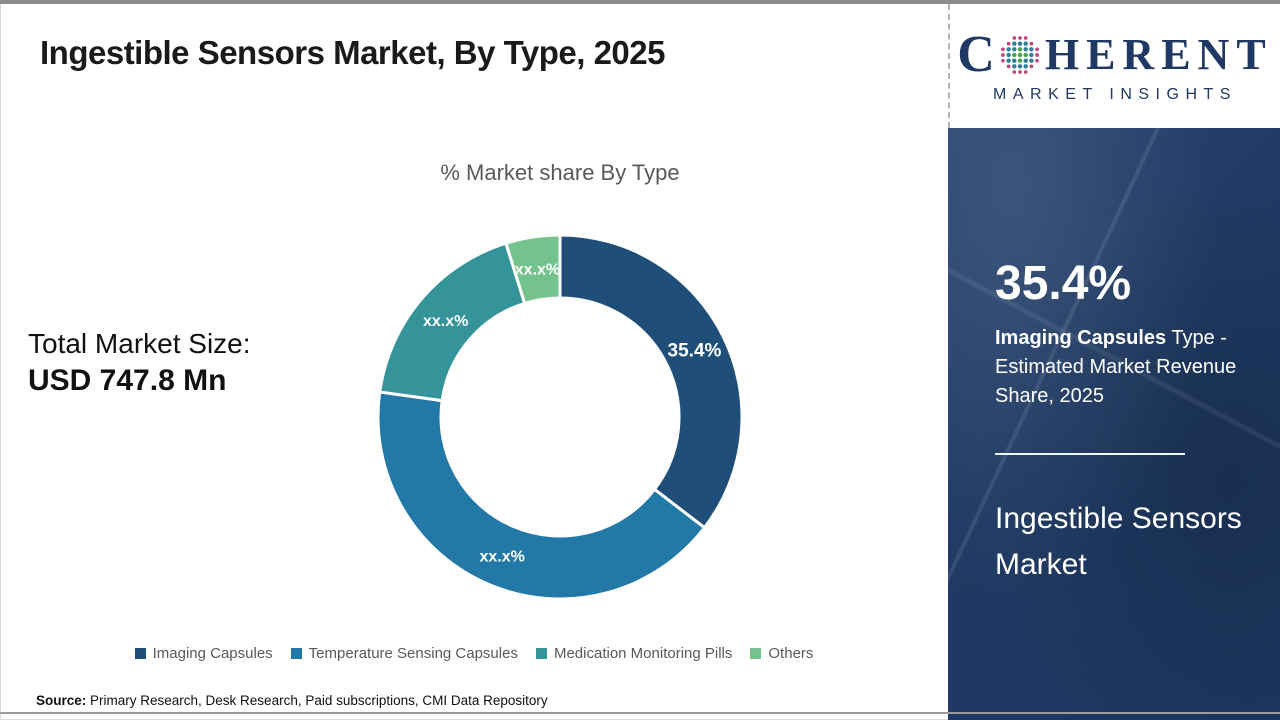  What do you see at coordinates (139, 343) in the screenshot?
I see `total-market-size-label: Total Market Size:` at bounding box center [139, 343].